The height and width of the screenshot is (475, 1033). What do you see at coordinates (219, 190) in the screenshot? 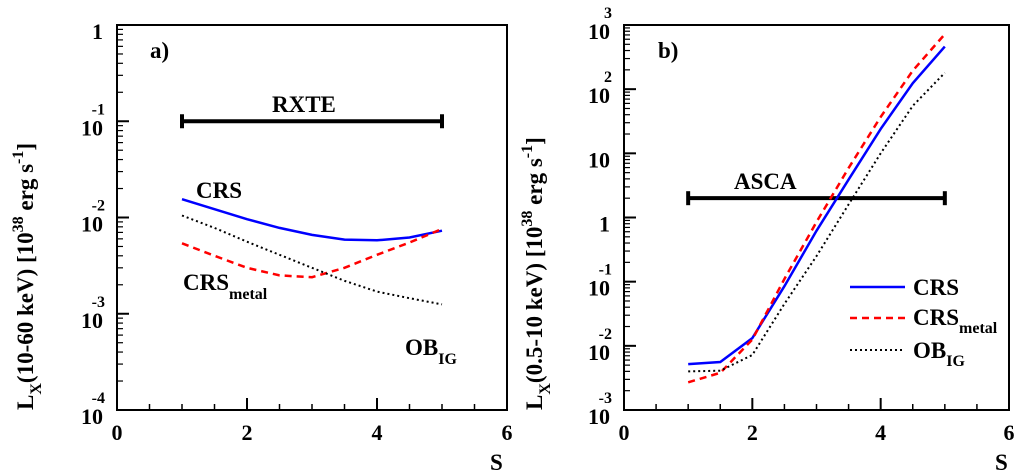
I see `series-annotation-crs: CRS` at bounding box center [219, 190].